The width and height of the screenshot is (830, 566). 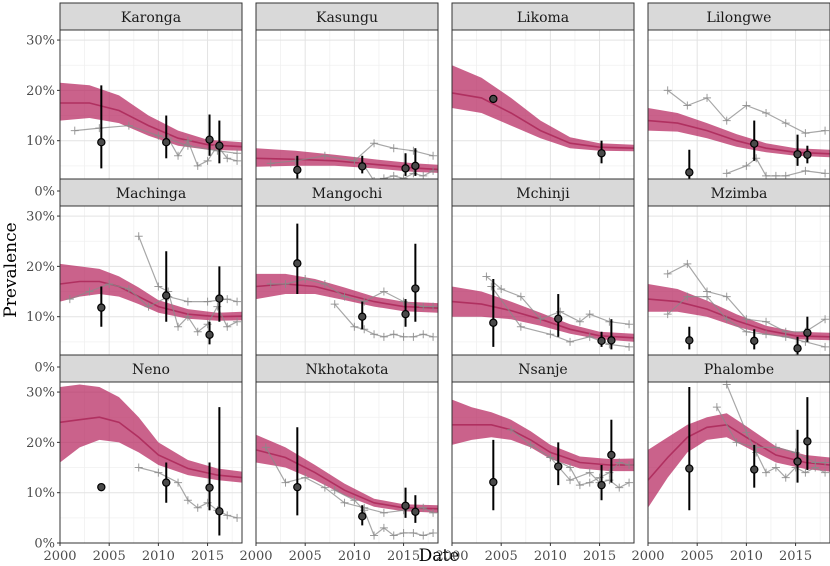 I want to click on panel-nkhotakota: Nkhotakota 2000 2005 2010 2015, so click(x=339, y=459).